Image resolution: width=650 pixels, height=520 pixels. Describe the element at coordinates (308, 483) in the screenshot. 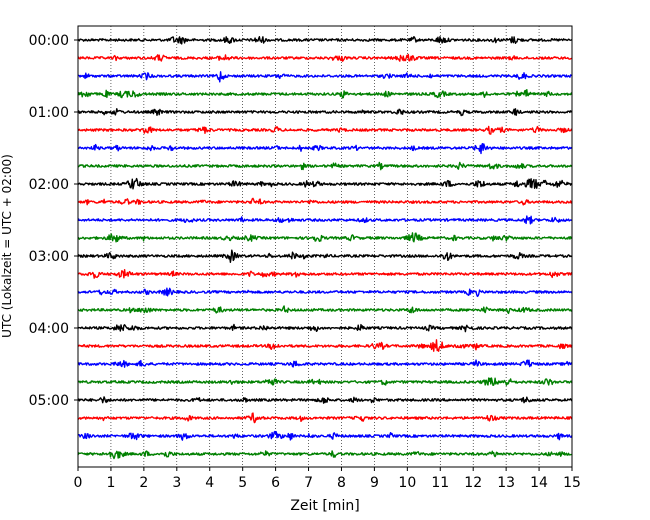

I see `x-tick-label: 7` at that location.